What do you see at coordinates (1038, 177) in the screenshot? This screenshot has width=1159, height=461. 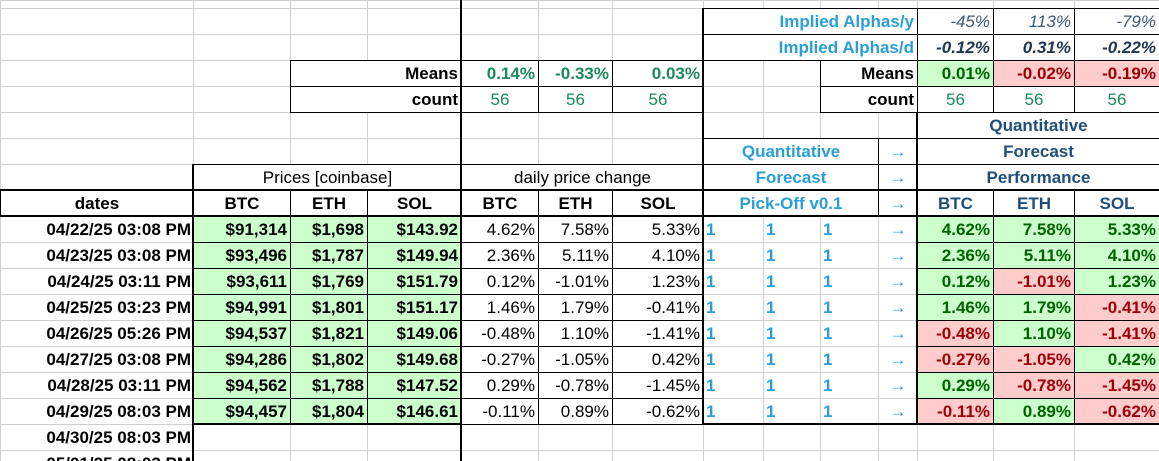 I see `group-header: Performance` at bounding box center [1038, 177].